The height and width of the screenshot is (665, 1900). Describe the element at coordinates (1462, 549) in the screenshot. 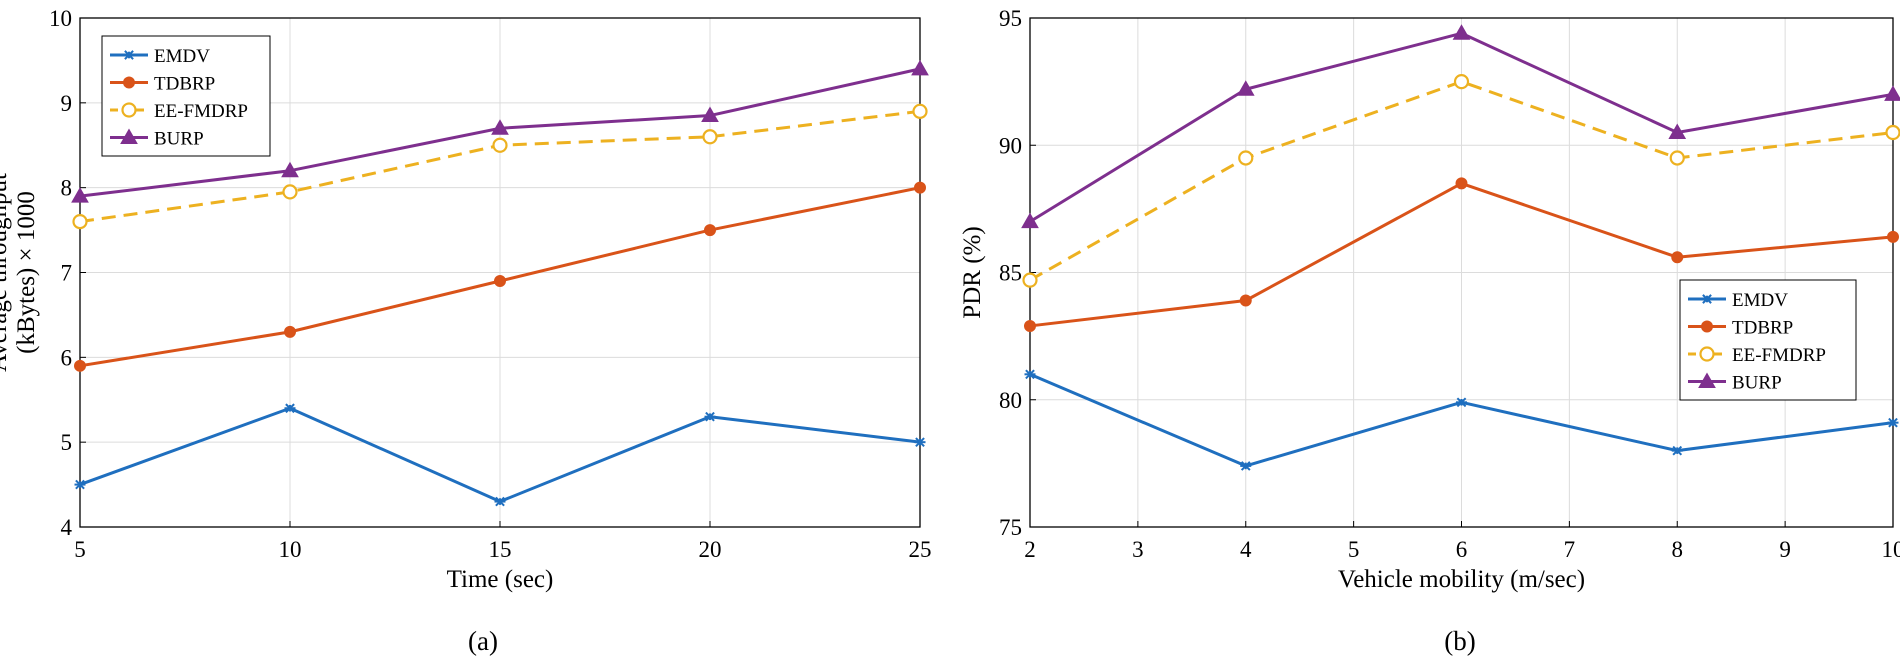

I see `x-tick-label: 6` at that location.